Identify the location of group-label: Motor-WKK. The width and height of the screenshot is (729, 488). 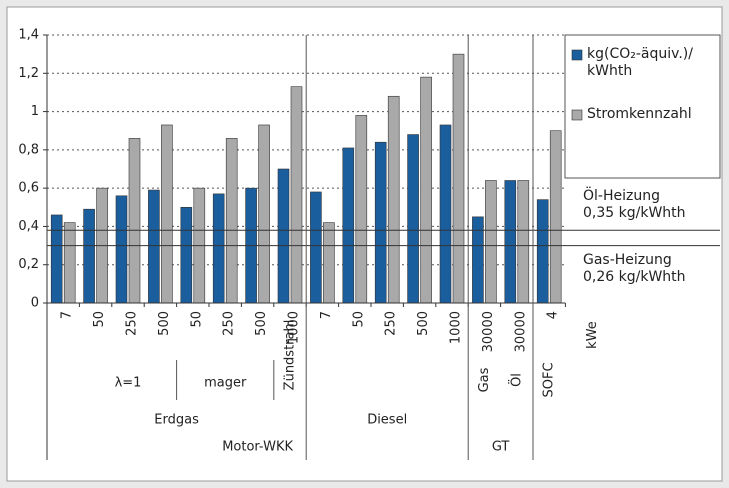
(257, 447).